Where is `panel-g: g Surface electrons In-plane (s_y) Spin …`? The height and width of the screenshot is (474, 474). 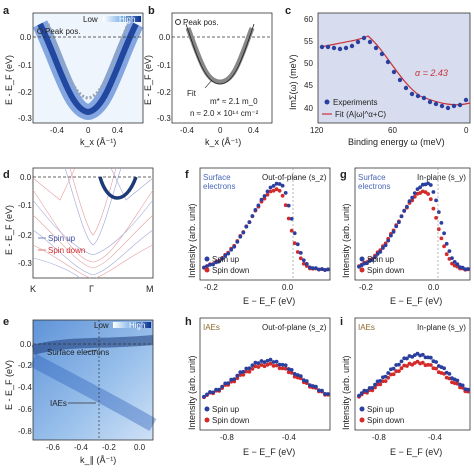 panel-g: g Surface electrons In-plane (s_y) Spin … is located at coordinates (405, 236).